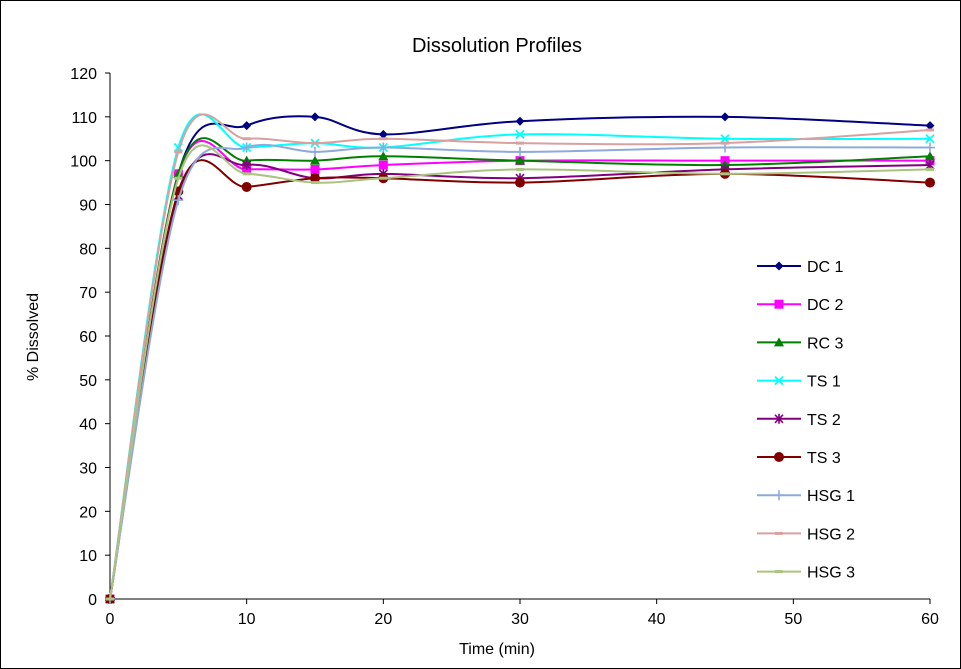  I want to click on x-tick-label: 50, so click(793, 619).